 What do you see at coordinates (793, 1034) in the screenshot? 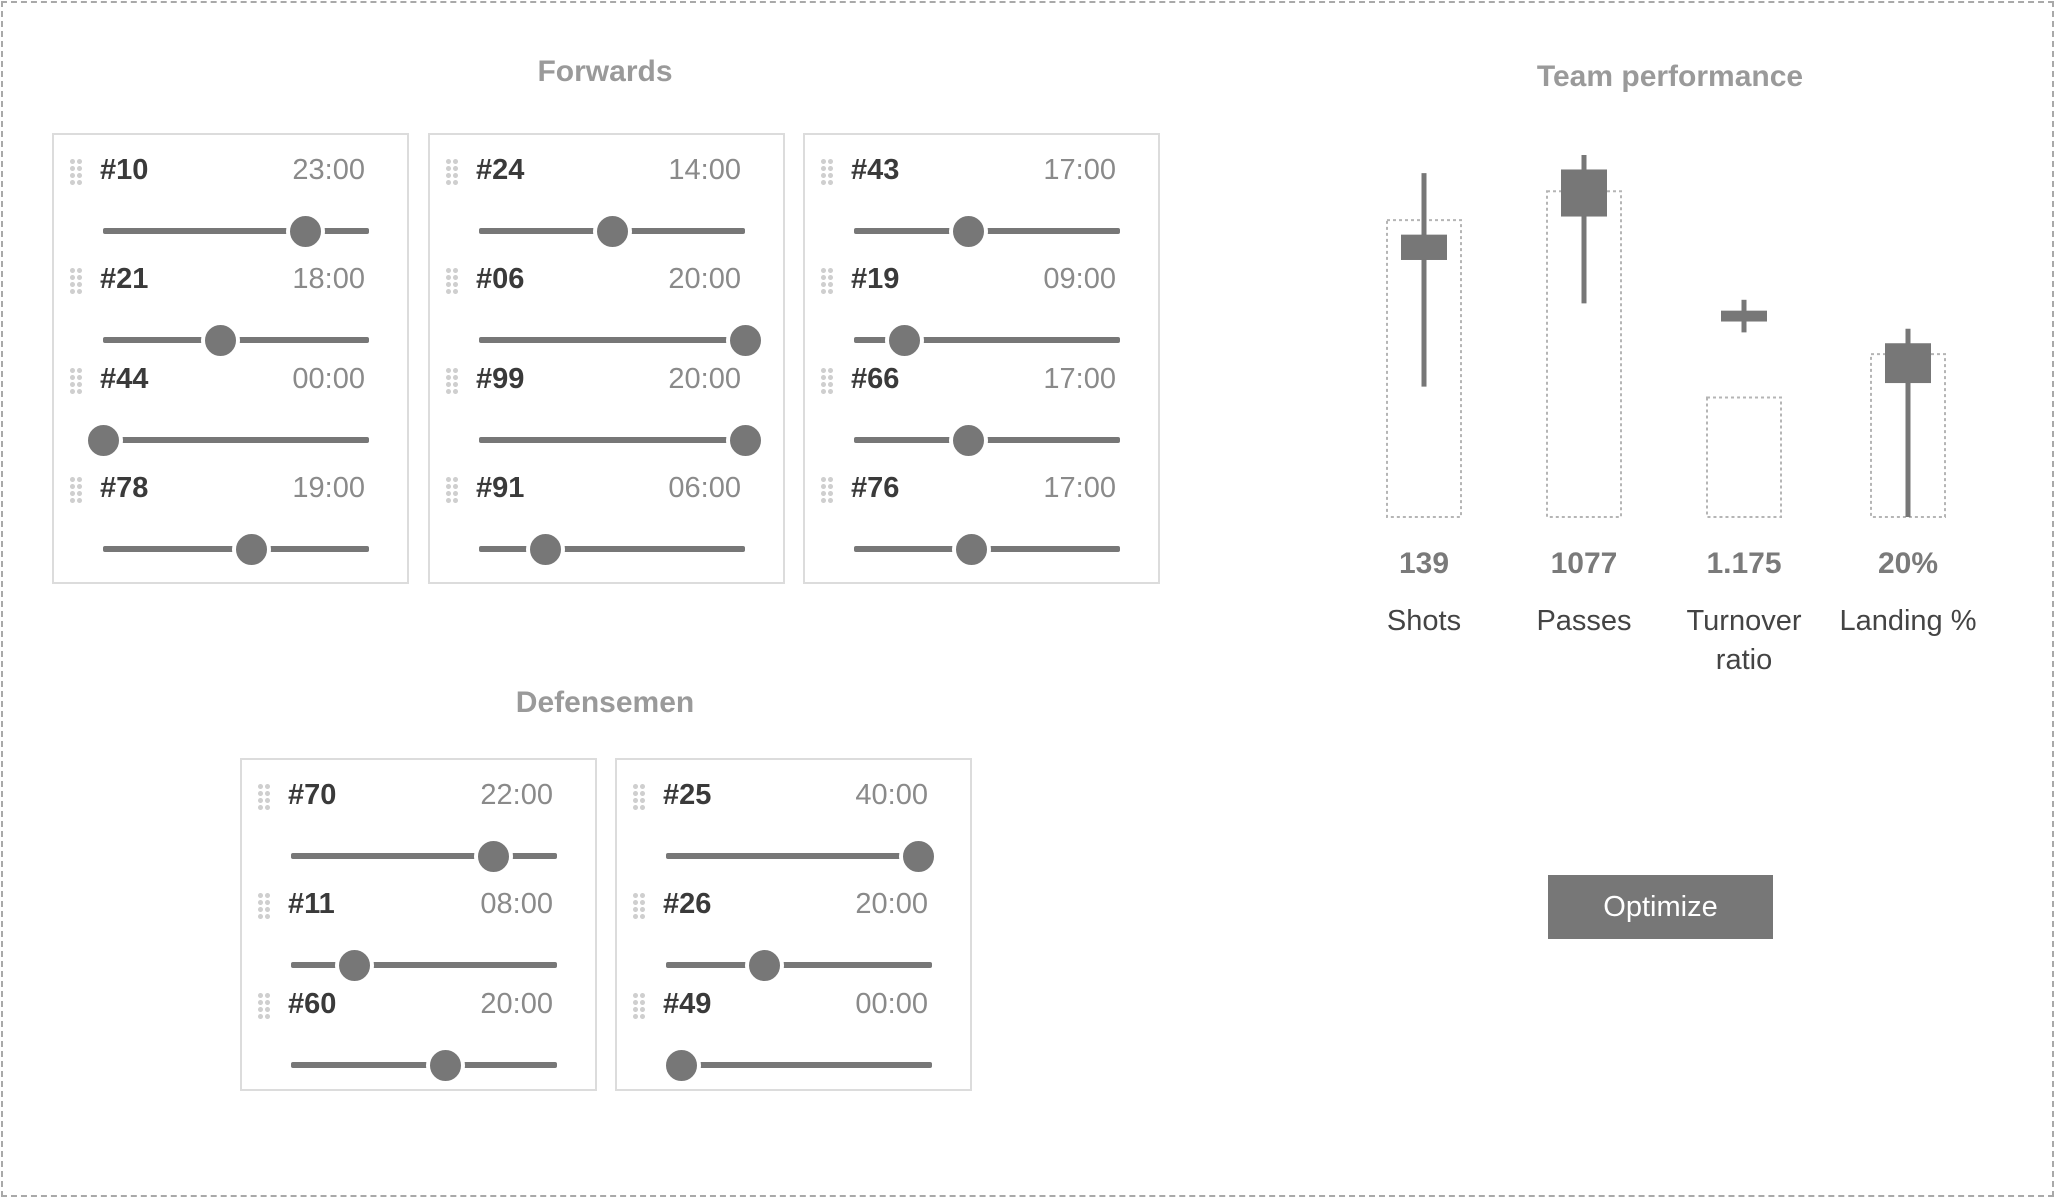
I see `player-row: #49 00:00` at bounding box center [793, 1034].